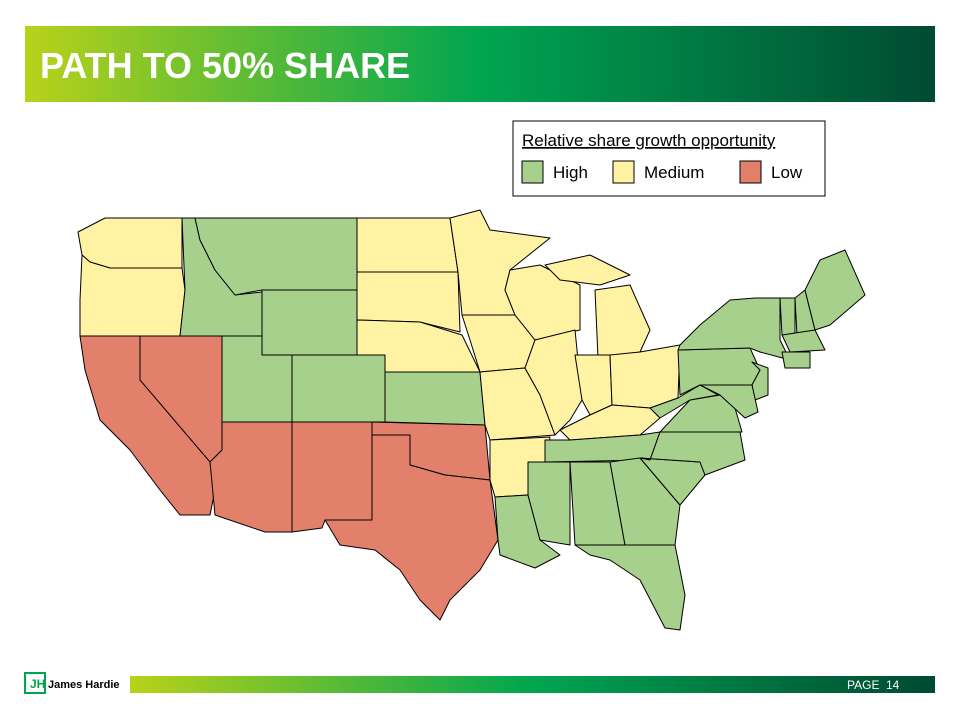  Describe the element at coordinates (863, 685) in the screenshot. I see `page-label: PAGE` at that location.